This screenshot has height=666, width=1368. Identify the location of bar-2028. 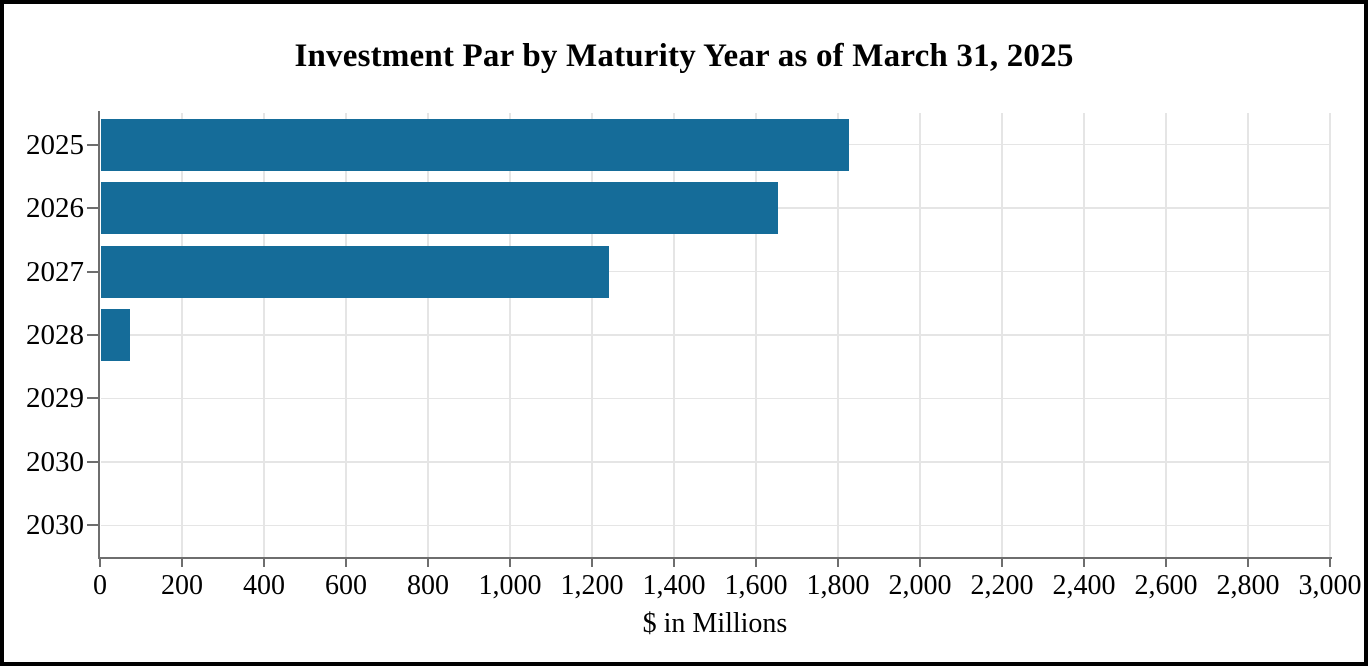
(115, 335).